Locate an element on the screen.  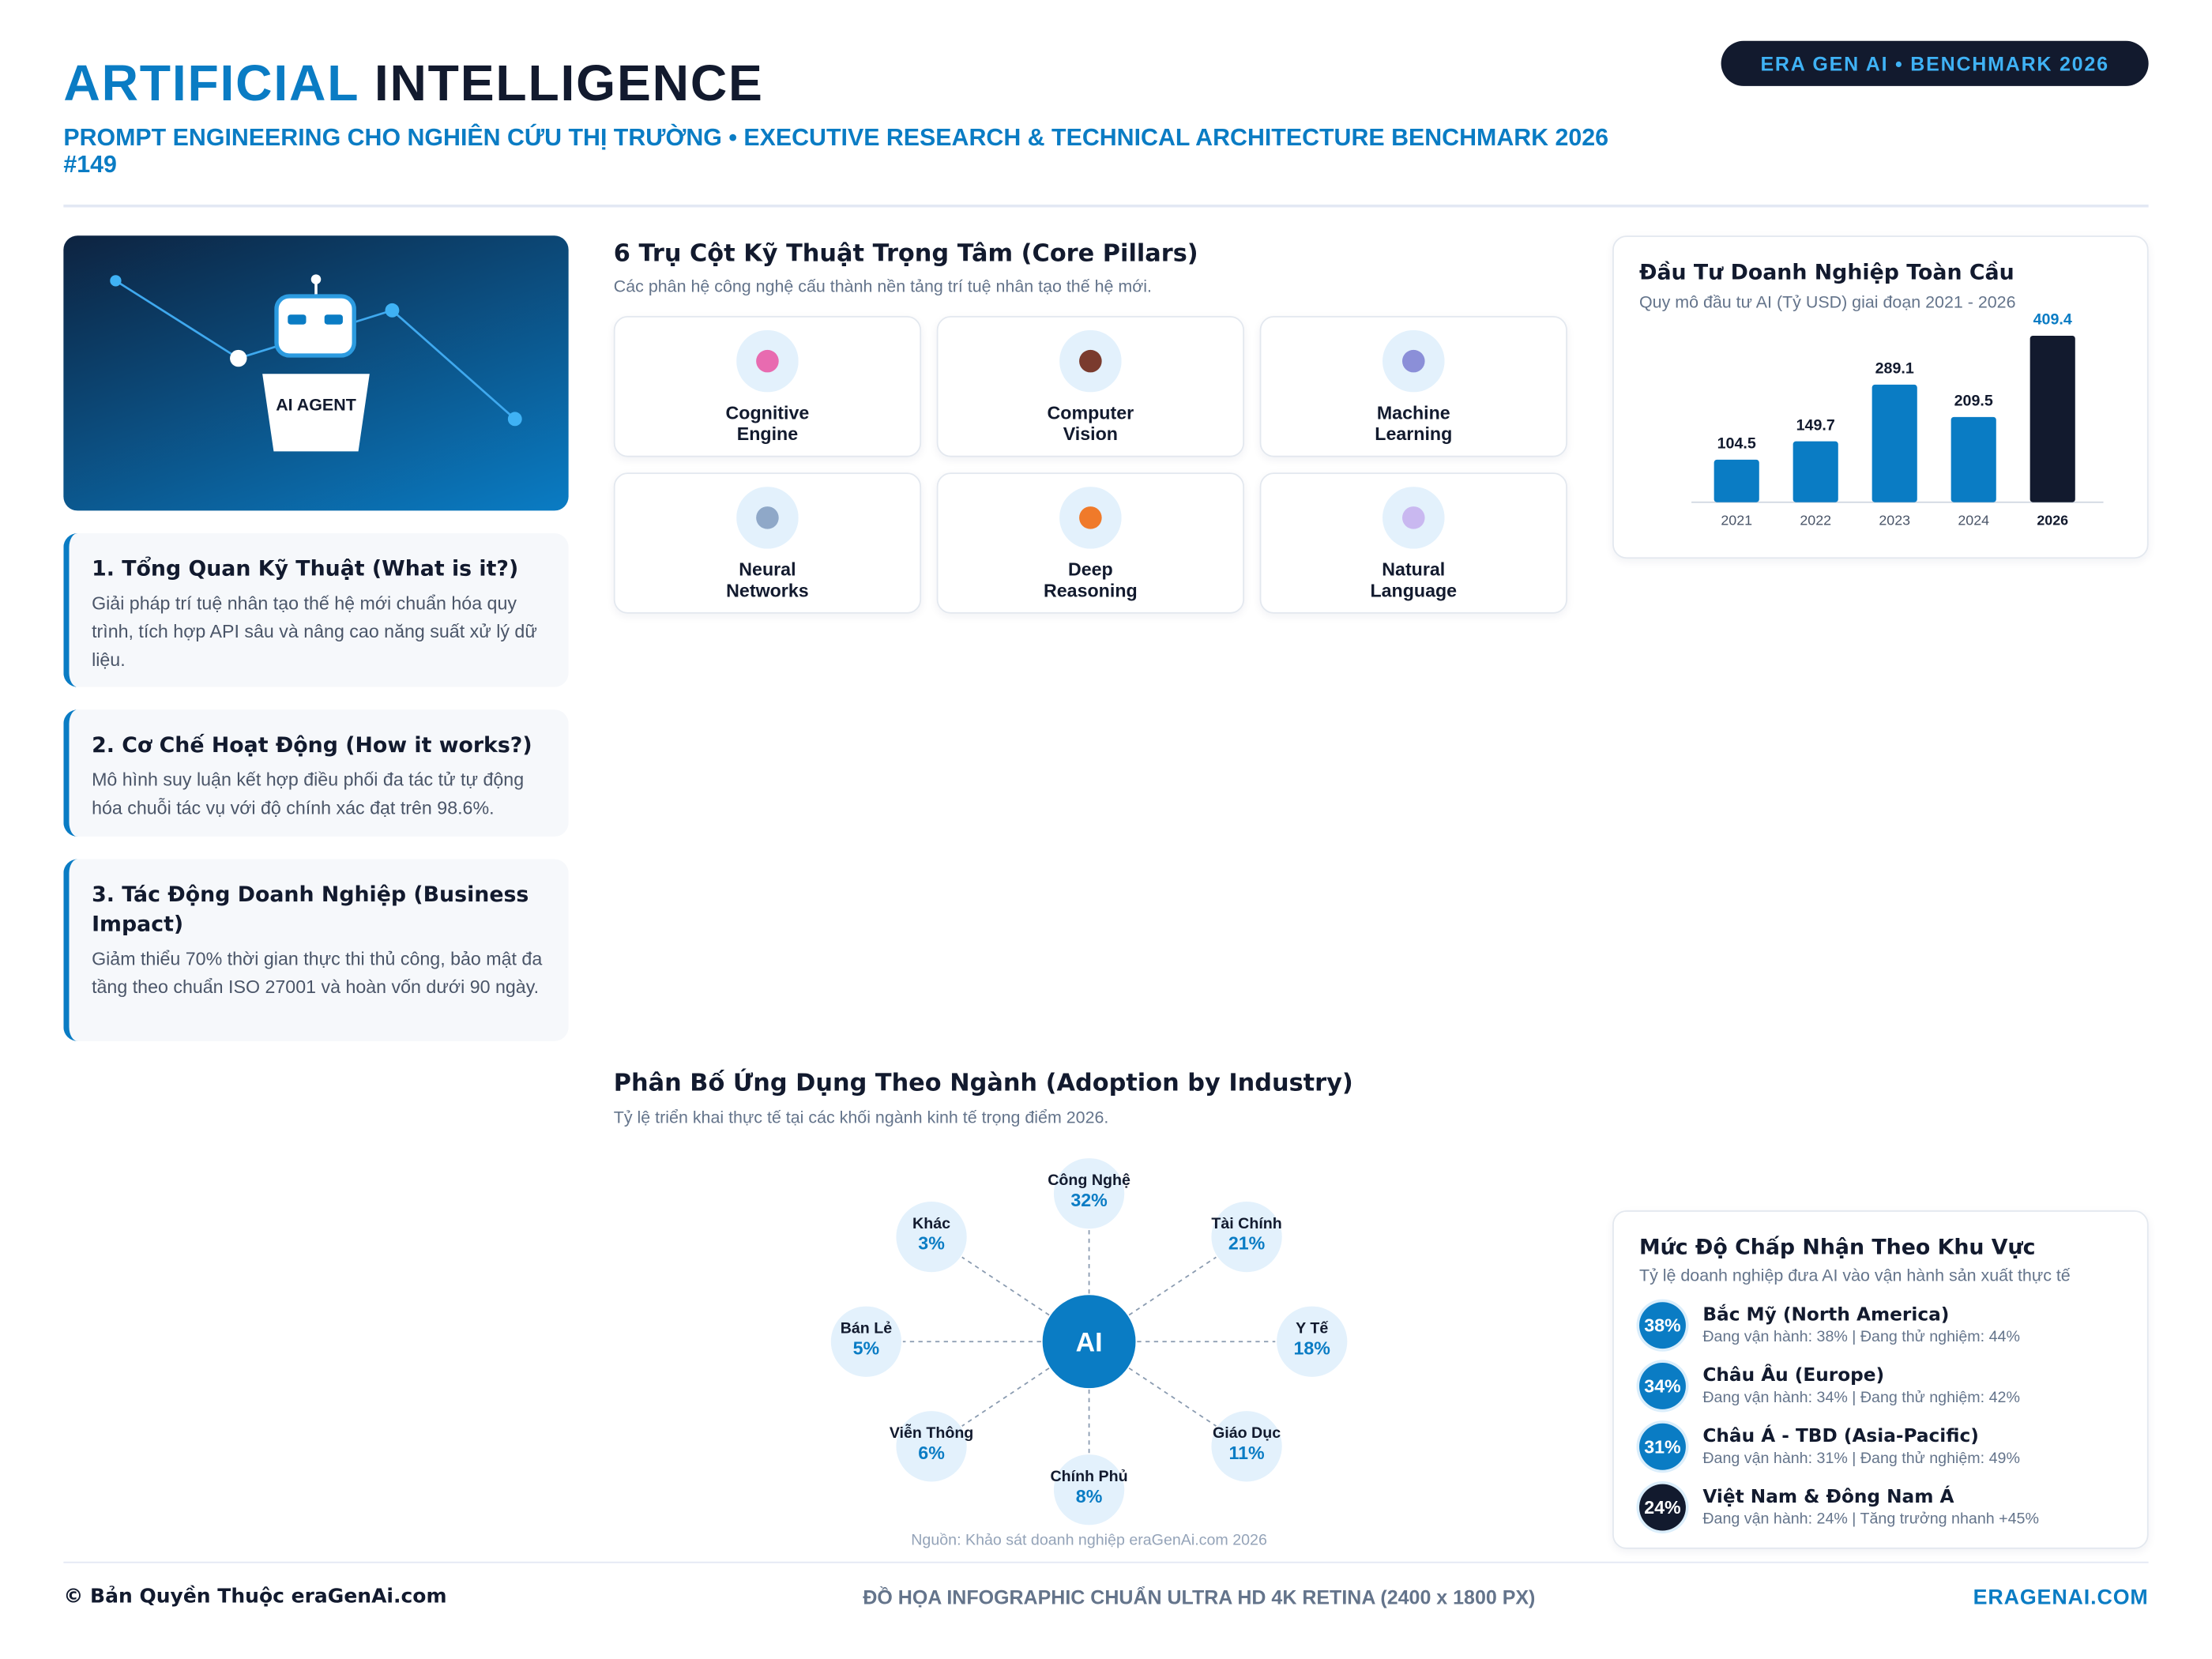
region-name: Việt Nam & Đông Nam Á is located at coordinates (1828, 1498).